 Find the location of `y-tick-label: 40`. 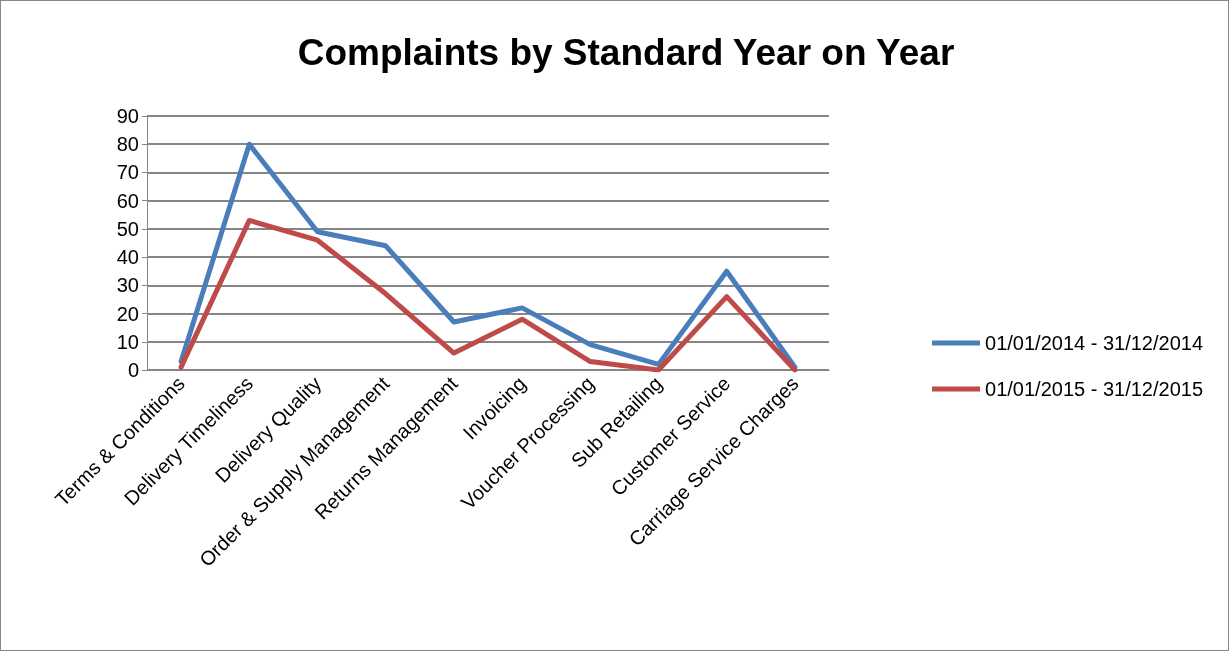

y-tick-label: 40 is located at coordinates (127, 257).